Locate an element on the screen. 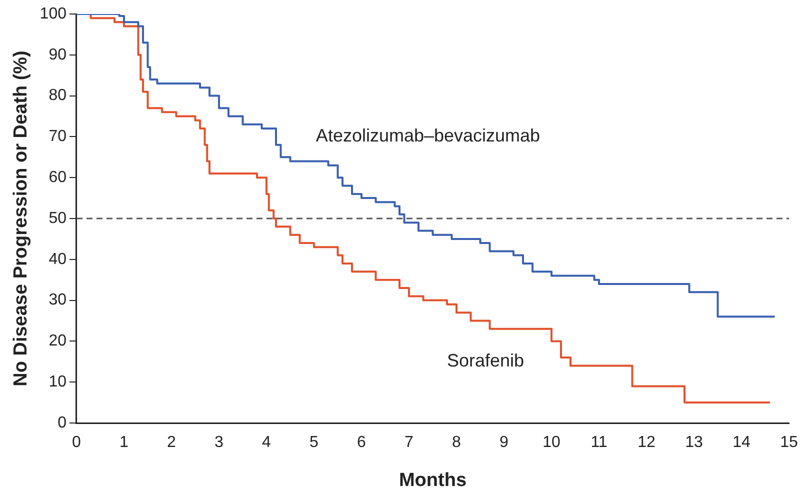 The width and height of the screenshot is (807, 500). series-label: Atezolizumab–bevacizumab is located at coordinates (428, 136).